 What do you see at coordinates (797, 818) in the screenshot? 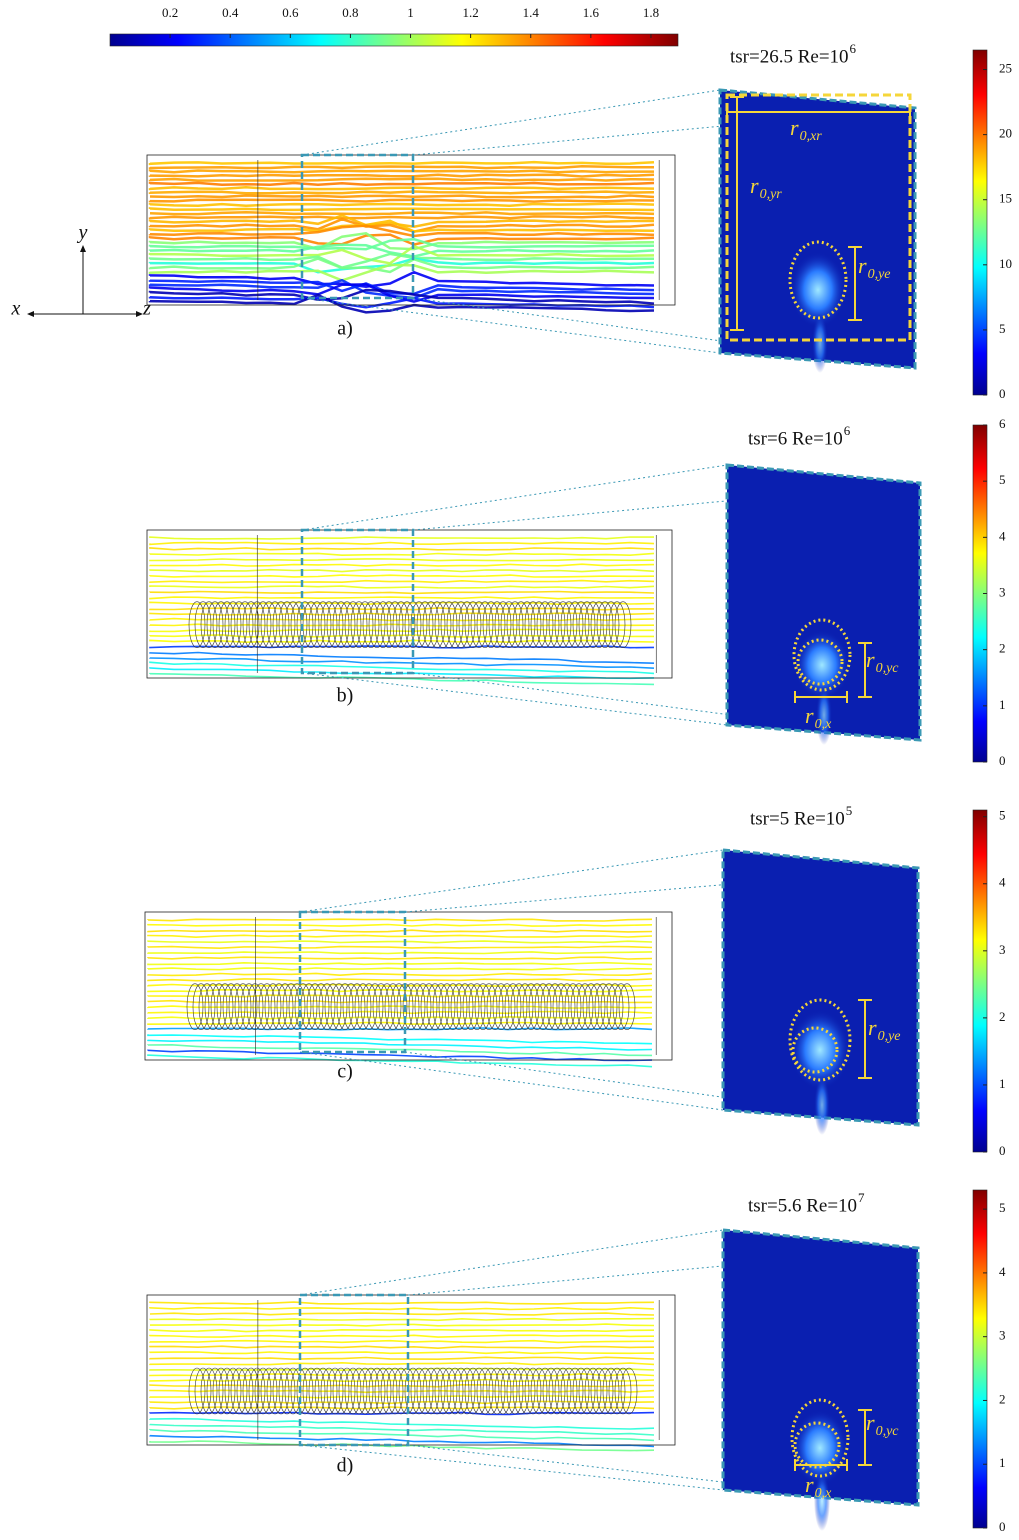
I see `panel-title: tsr=5 Re=10` at bounding box center [797, 818].